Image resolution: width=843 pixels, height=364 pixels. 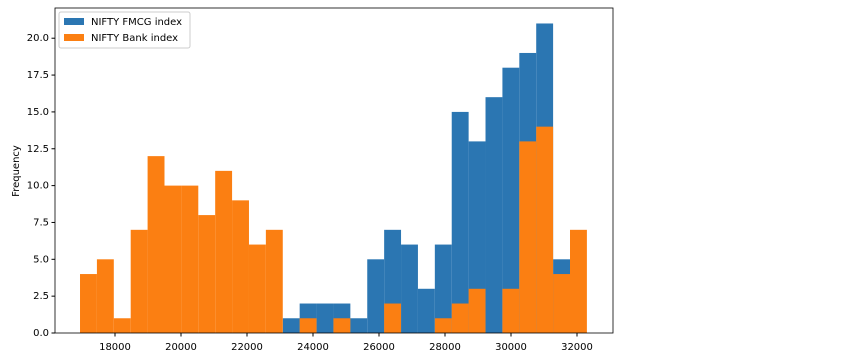 What do you see at coordinates (38, 112) in the screenshot?
I see `y-tick-label: 15.0` at bounding box center [38, 112].